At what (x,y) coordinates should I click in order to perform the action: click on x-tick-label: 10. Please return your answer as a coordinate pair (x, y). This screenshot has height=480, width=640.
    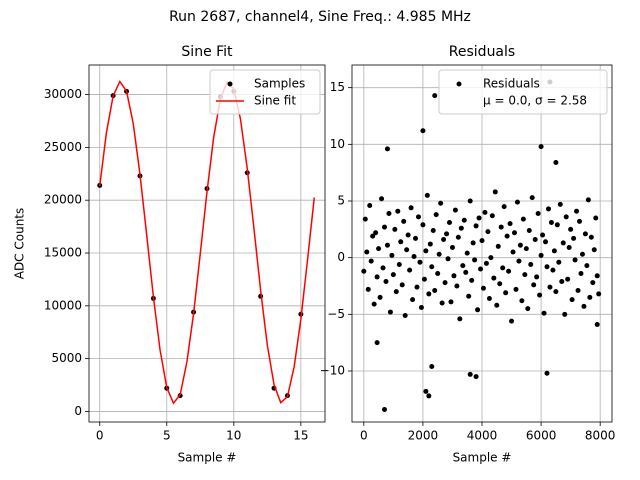
    Looking at the image, I should click on (233, 436).